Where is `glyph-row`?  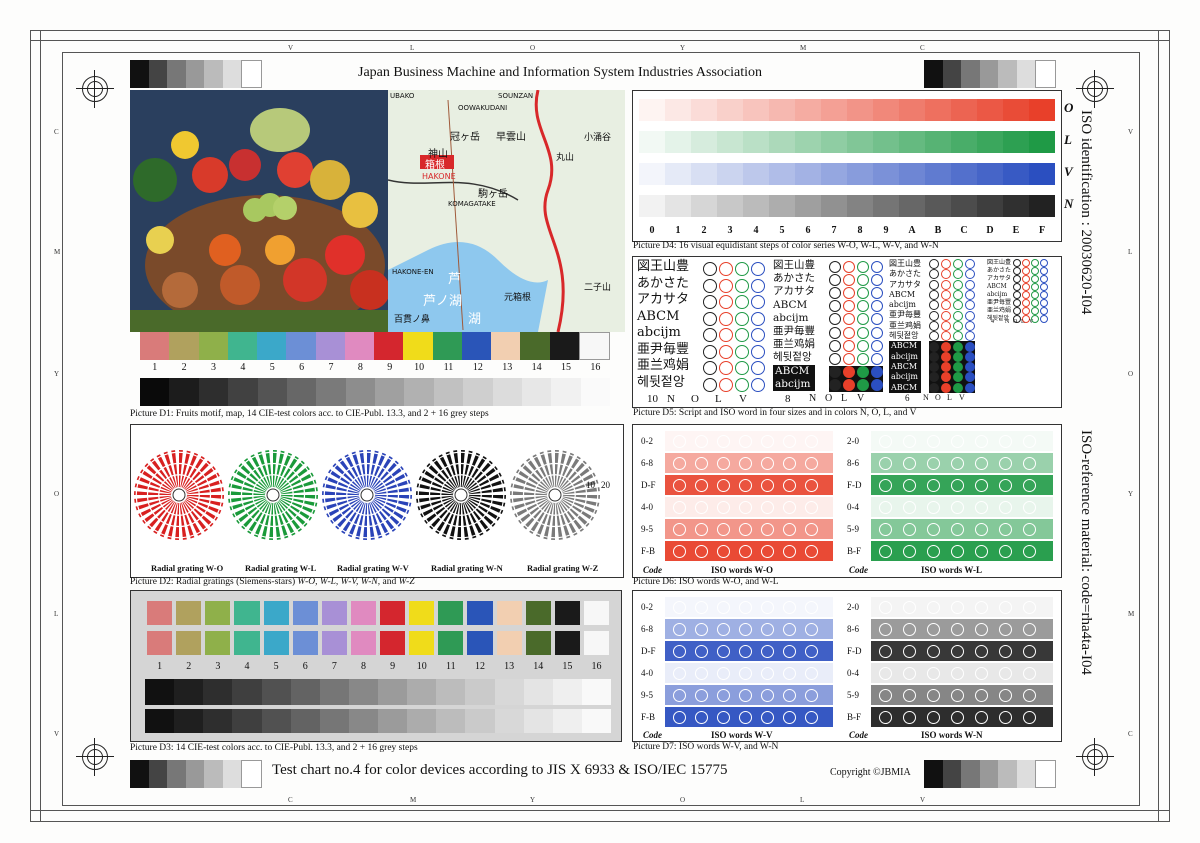 glyph-row is located at coordinates (1030, 271).